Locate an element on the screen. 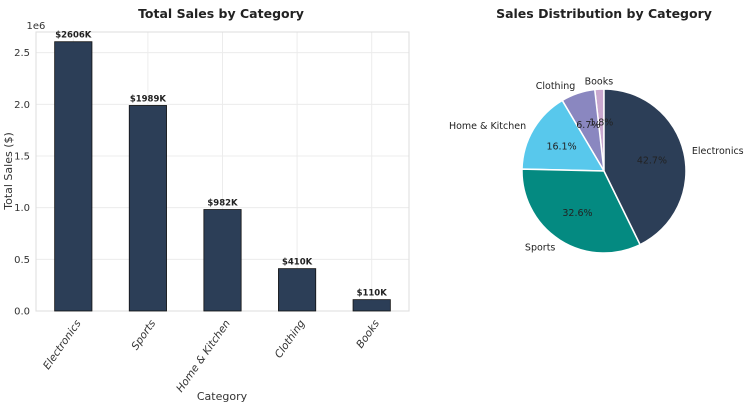 The height and width of the screenshot is (410, 750). pie-percent-label: 32.6% is located at coordinates (577, 213).